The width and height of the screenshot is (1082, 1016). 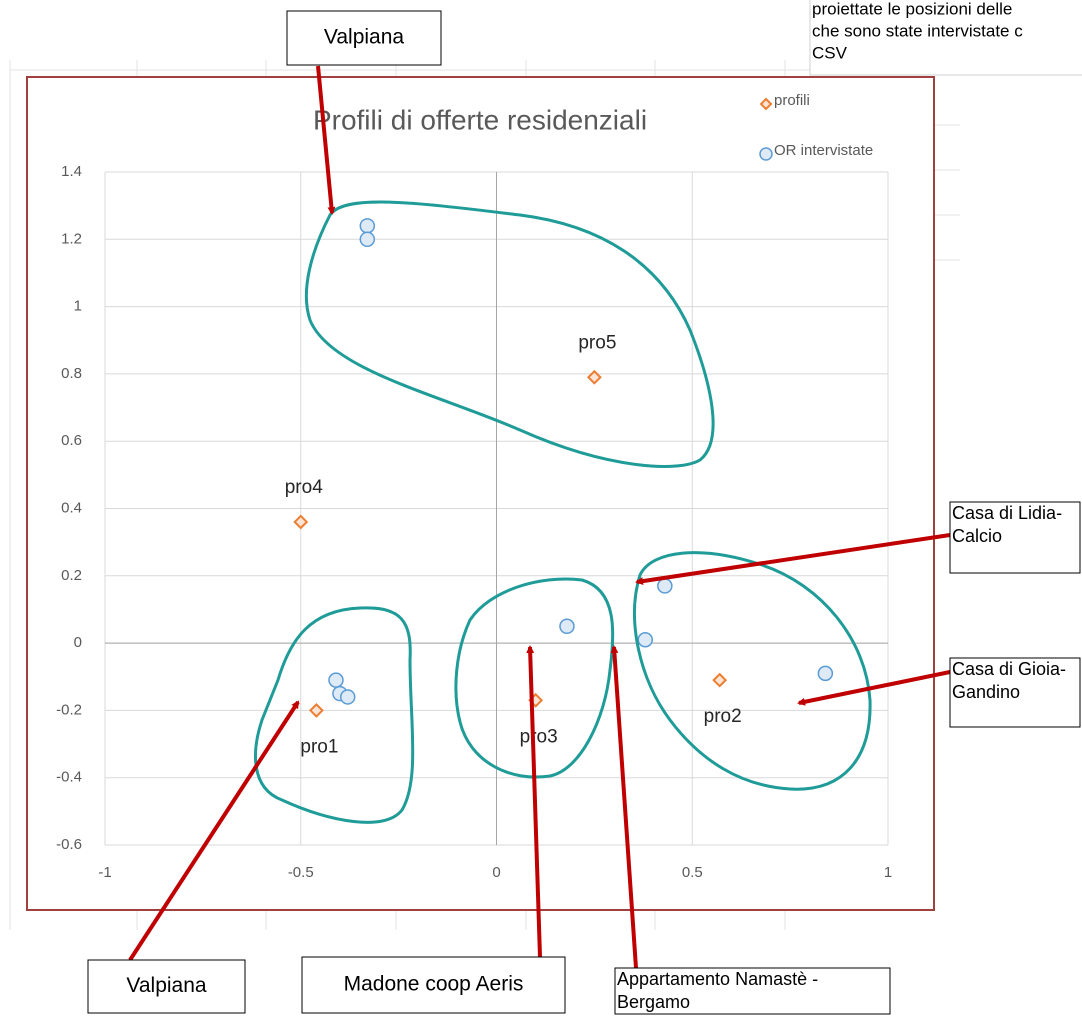 What do you see at coordinates (78, 642) in the screenshot?
I see `y-tick-label: 0` at bounding box center [78, 642].